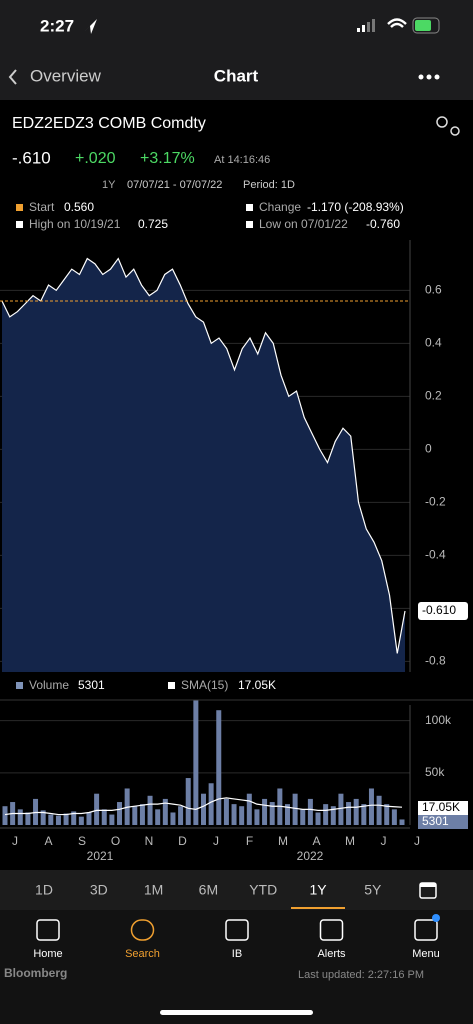 This screenshot has width=473, height=1024. What do you see at coordinates (257, 685) in the screenshot?
I see `legend-value: 17.05K` at bounding box center [257, 685].